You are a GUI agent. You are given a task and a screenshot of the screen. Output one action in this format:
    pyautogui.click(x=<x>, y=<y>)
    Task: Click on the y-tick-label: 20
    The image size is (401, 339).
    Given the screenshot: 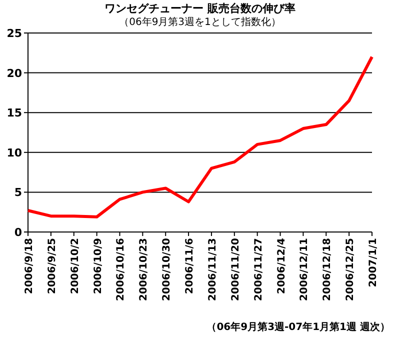 What is the action you would take?
    pyautogui.click(x=14, y=73)
    